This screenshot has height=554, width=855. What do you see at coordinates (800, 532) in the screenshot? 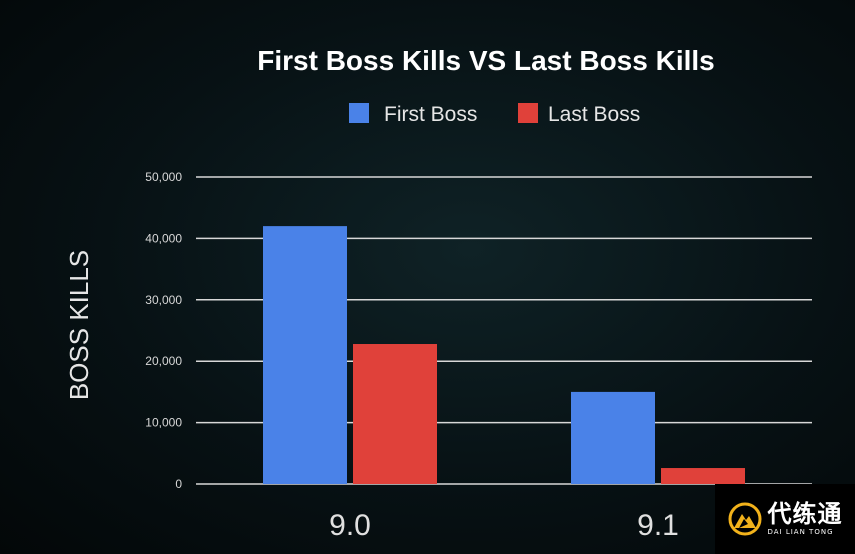
I see `watermark-en-text: DAI LIAN TONG` at bounding box center [800, 532].